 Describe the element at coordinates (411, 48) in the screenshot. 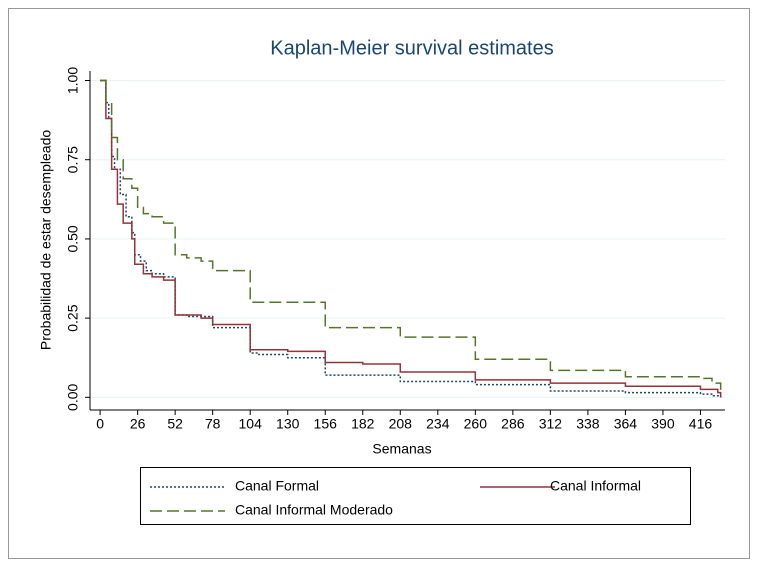

I see `chart-title: Kaplan-Meier survival estimates` at that location.